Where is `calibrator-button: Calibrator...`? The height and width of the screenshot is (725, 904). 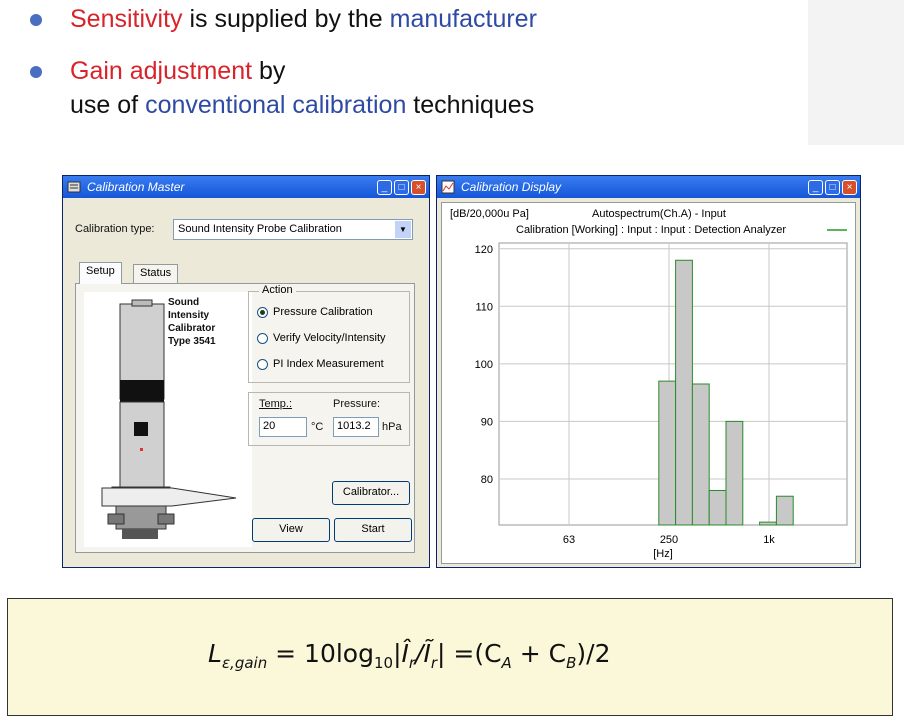
calibrator-button: Calibrator... is located at coordinates (371, 493).